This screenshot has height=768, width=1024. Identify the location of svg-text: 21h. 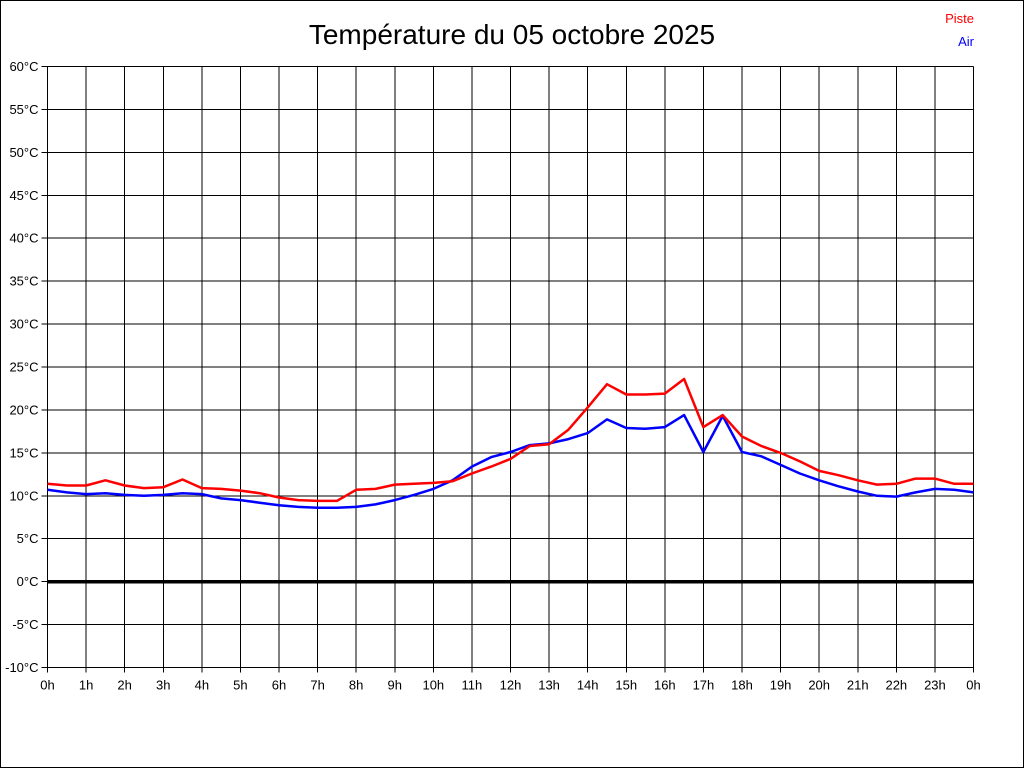
(858, 685).